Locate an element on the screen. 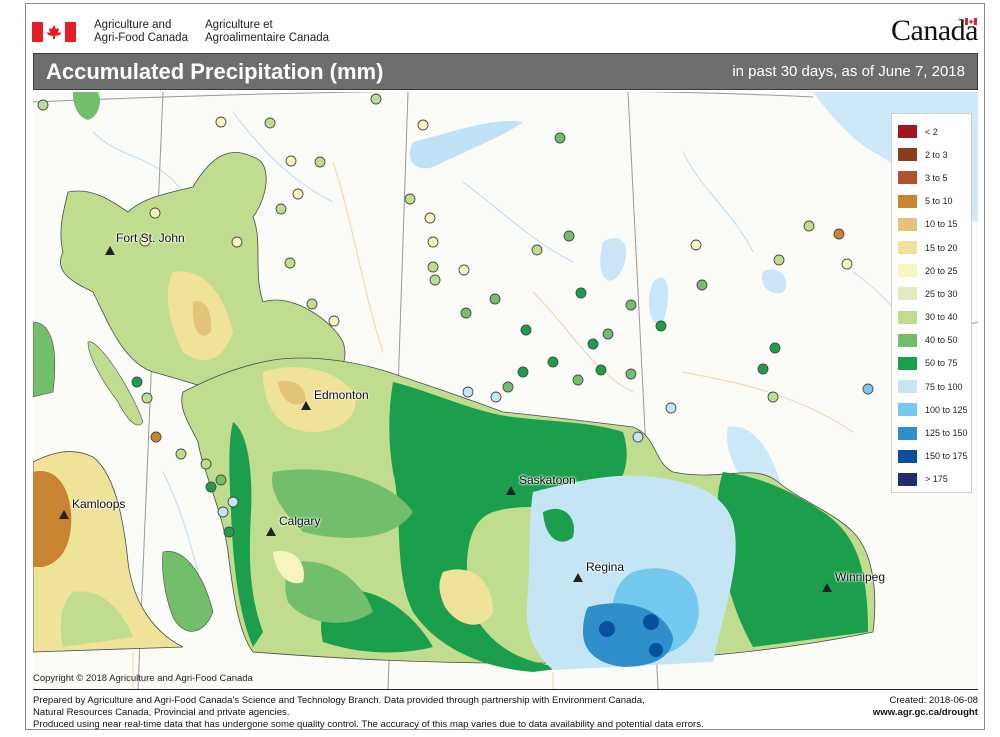 The height and width of the screenshot is (737, 1000). legend-item: 30 to 40 is located at coordinates (934, 317).